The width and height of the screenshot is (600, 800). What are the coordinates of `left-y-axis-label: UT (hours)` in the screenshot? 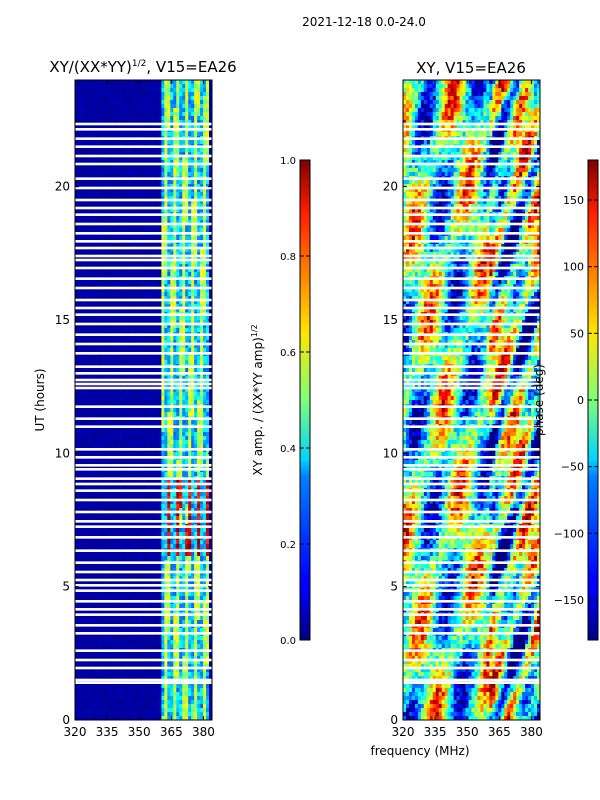 It's located at (40, 399).